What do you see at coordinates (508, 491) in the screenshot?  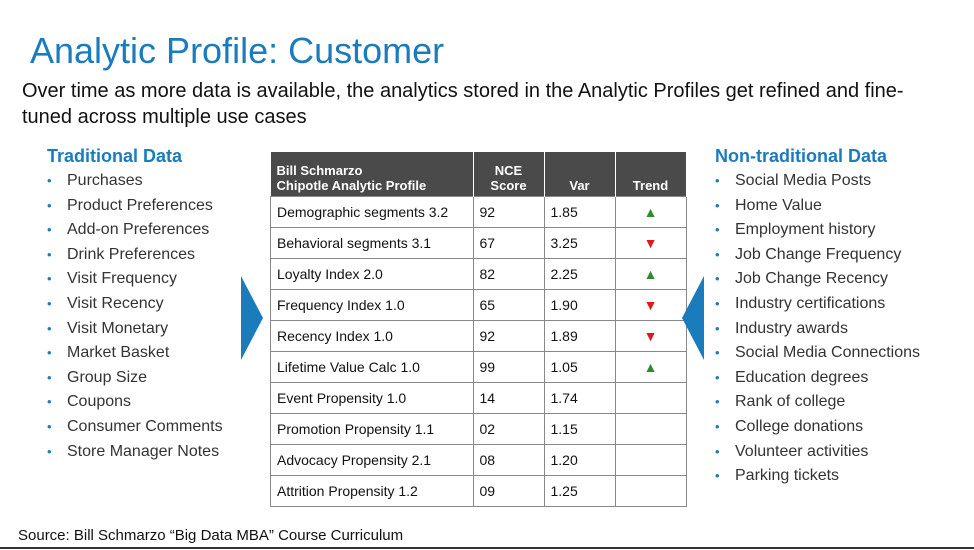 I see `cell-score: 09` at bounding box center [508, 491].